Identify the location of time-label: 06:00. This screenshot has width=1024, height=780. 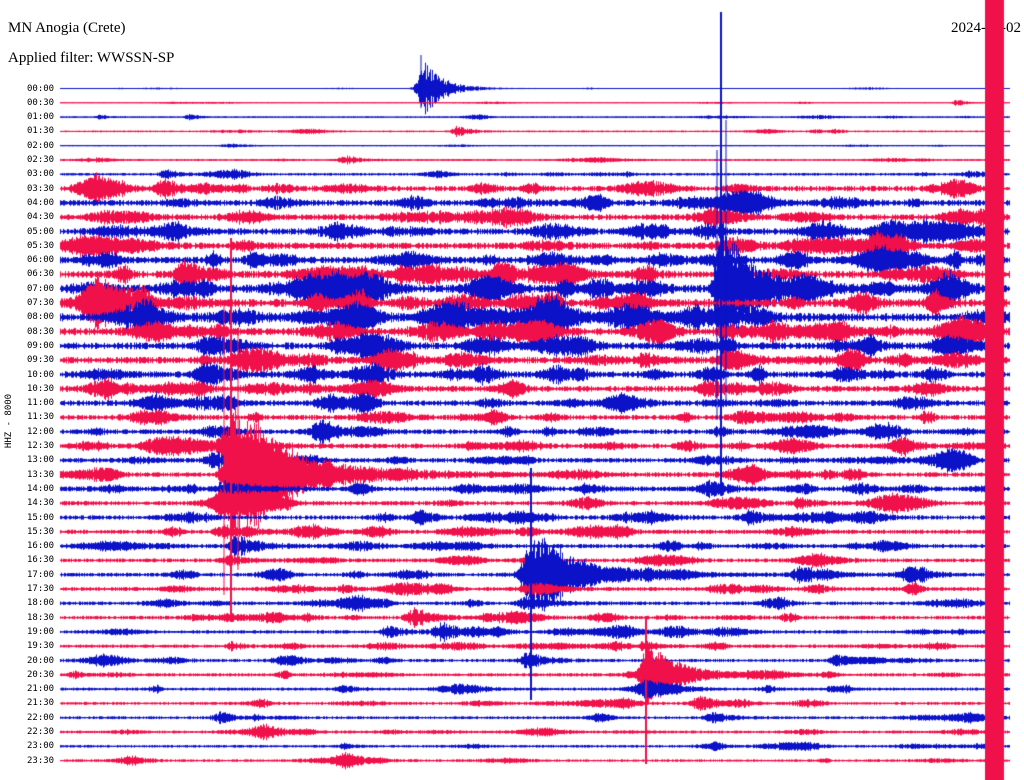
(41, 260).